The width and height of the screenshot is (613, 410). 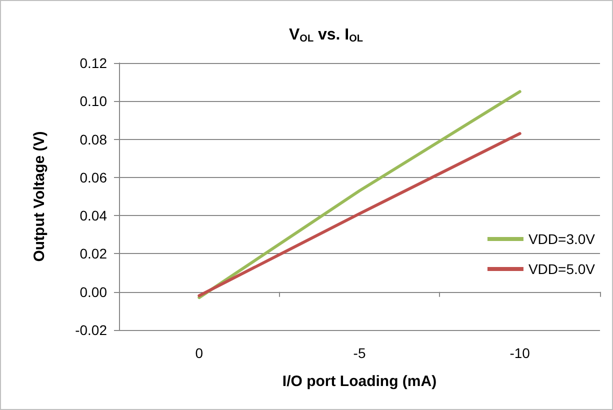 What do you see at coordinates (94, 216) in the screenshot?
I see `y-tick-label: 0.04` at bounding box center [94, 216].